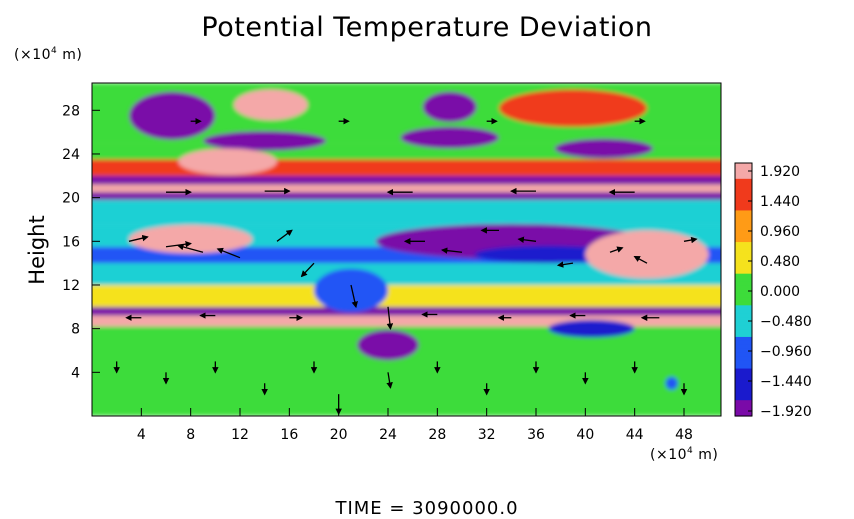 The width and height of the screenshot is (854, 519). What do you see at coordinates (684, 454) in the screenshot?
I see `x-axis-unit: (×104 m)` at bounding box center [684, 454].